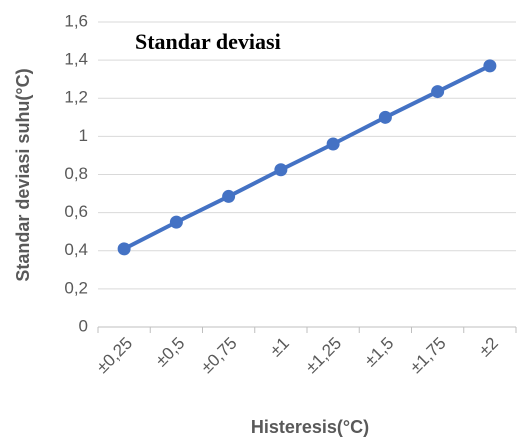 This screenshot has width=518, height=441. Describe the element at coordinates (76, 211) in the screenshot. I see `y-tick-label: 0,6` at that location.